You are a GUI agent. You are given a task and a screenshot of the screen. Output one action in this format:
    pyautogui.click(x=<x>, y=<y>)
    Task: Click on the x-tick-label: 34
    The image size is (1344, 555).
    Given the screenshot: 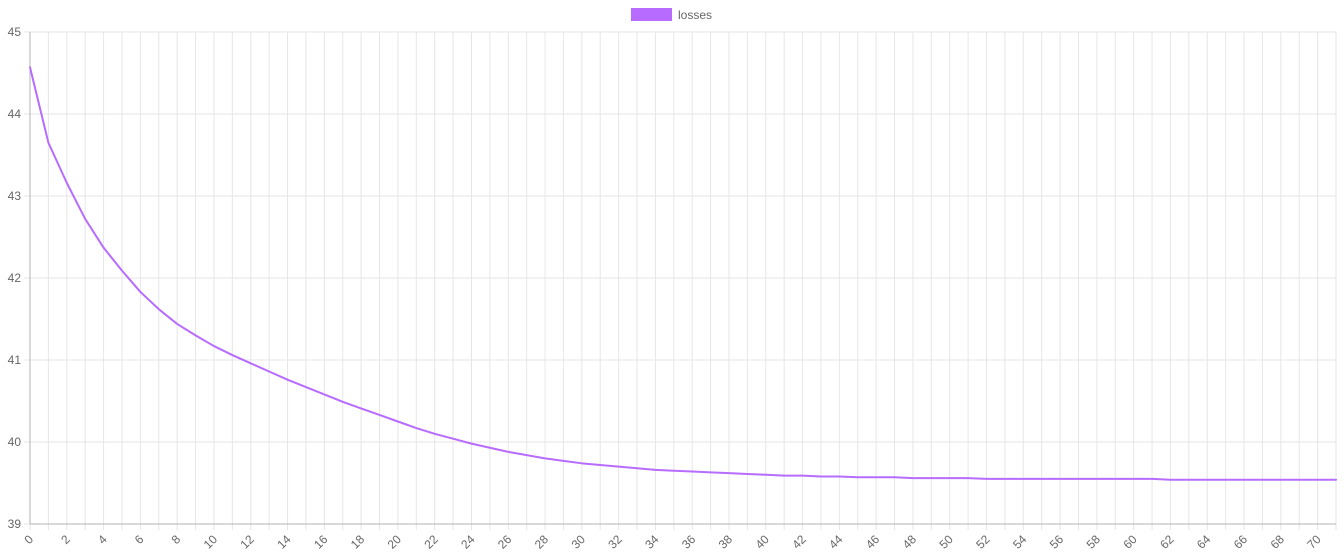 What is the action you would take?
    pyautogui.click(x=652, y=541)
    